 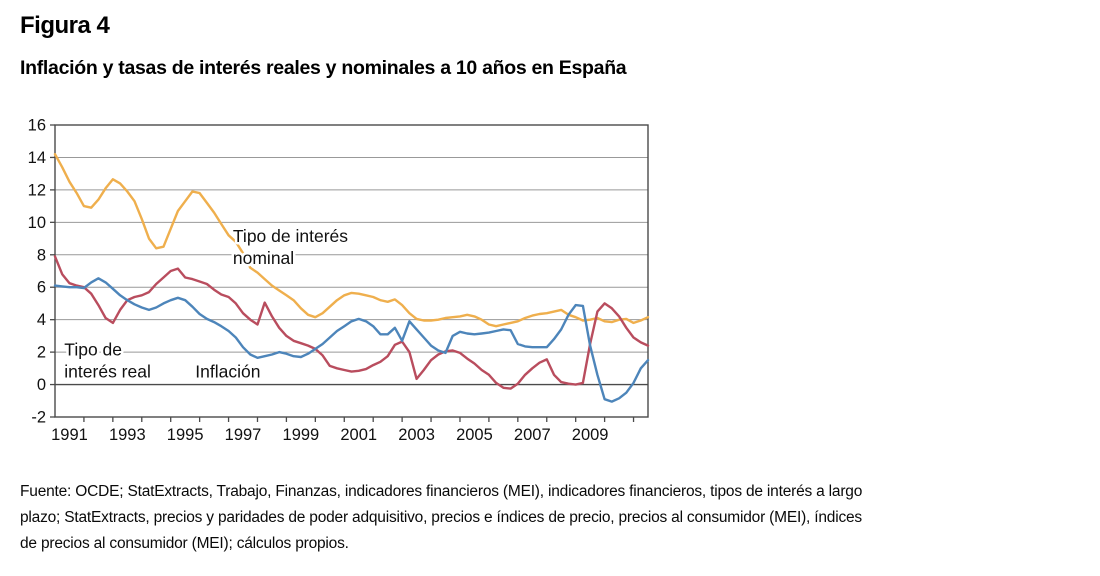 What do you see at coordinates (107, 361) in the screenshot?
I see `real-label: Tipo de interés real` at bounding box center [107, 361].